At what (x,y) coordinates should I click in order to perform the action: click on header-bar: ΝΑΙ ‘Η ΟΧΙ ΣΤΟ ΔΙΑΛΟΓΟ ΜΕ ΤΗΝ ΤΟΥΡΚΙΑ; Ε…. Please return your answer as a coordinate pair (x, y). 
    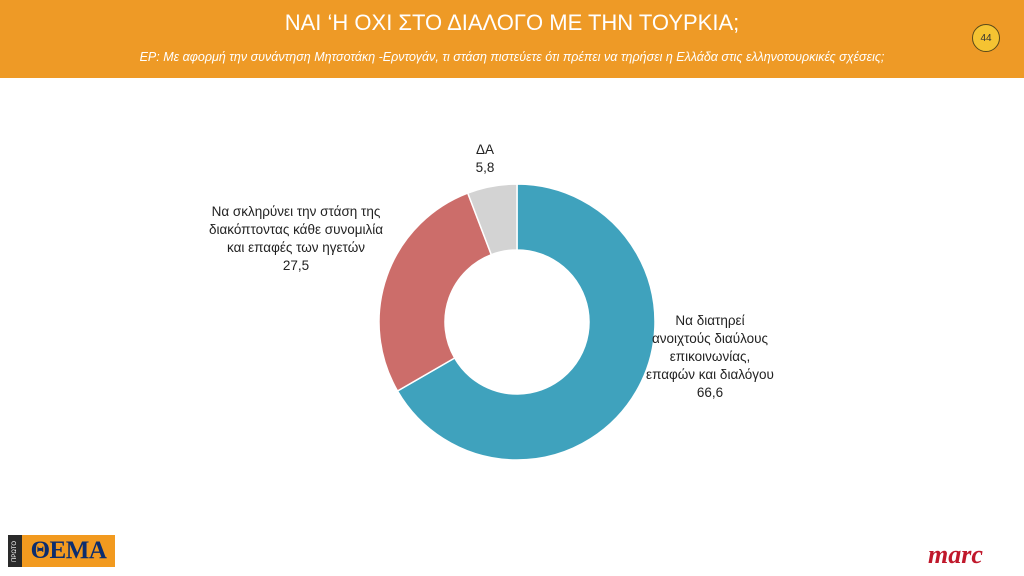
    Looking at the image, I should click on (512, 39).